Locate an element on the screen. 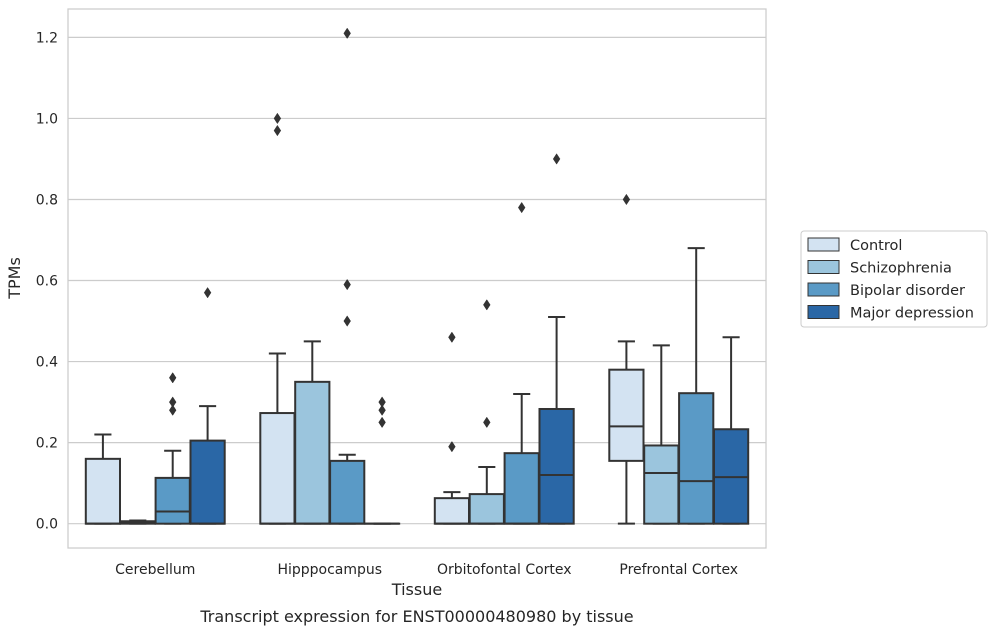 Image resolution: width=997 pixels, height=638 pixels. legend-label: Control is located at coordinates (876, 246).